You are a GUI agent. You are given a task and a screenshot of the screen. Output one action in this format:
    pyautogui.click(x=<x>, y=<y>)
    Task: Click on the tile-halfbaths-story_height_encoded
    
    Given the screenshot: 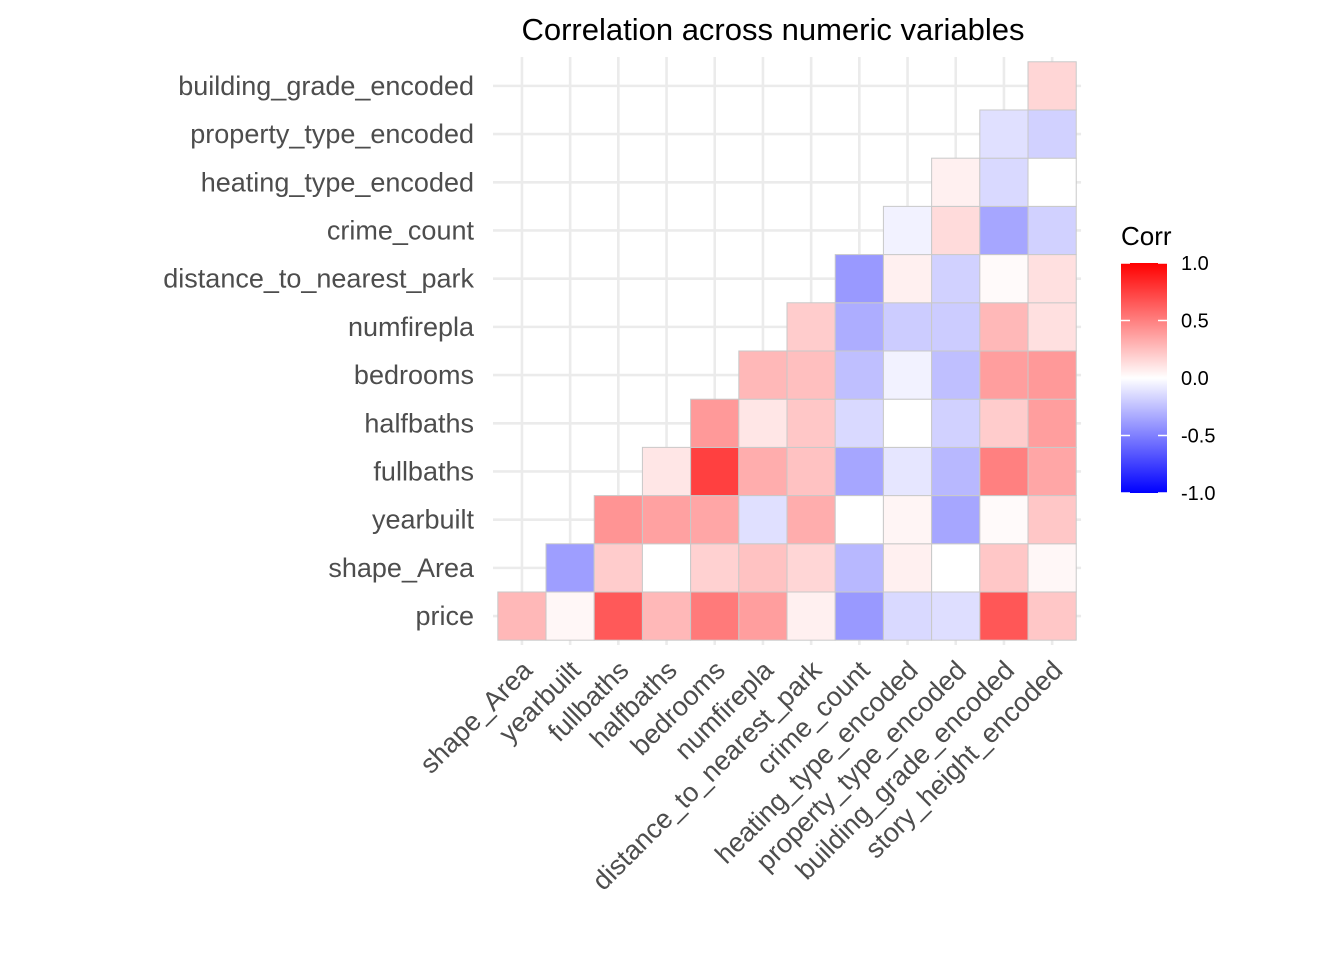 What is the action you would take?
    pyautogui.click(x=1052, y=423)
    